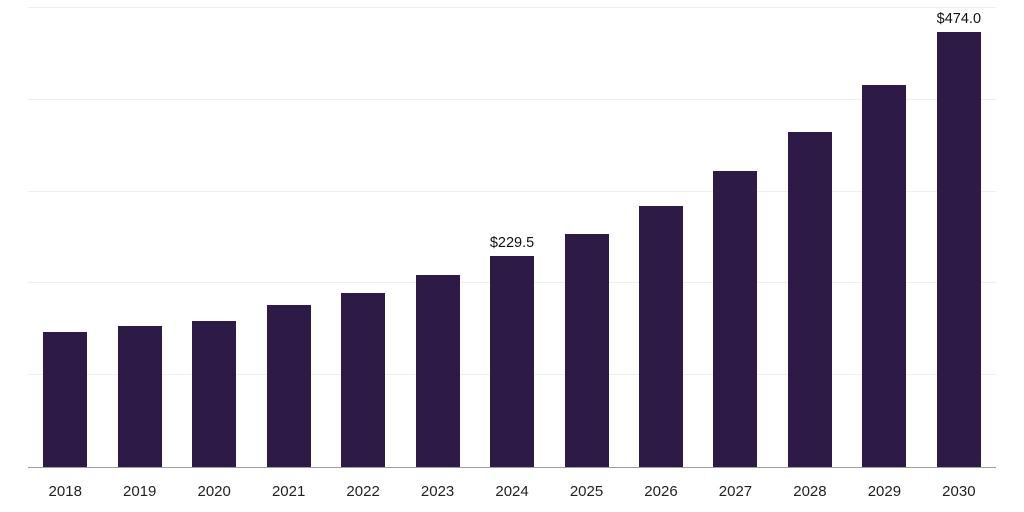  What do you see at coordinates (661, 491) in the screenshot?
I see `x-axis-label: 2026` at bounding box center [661, 491].